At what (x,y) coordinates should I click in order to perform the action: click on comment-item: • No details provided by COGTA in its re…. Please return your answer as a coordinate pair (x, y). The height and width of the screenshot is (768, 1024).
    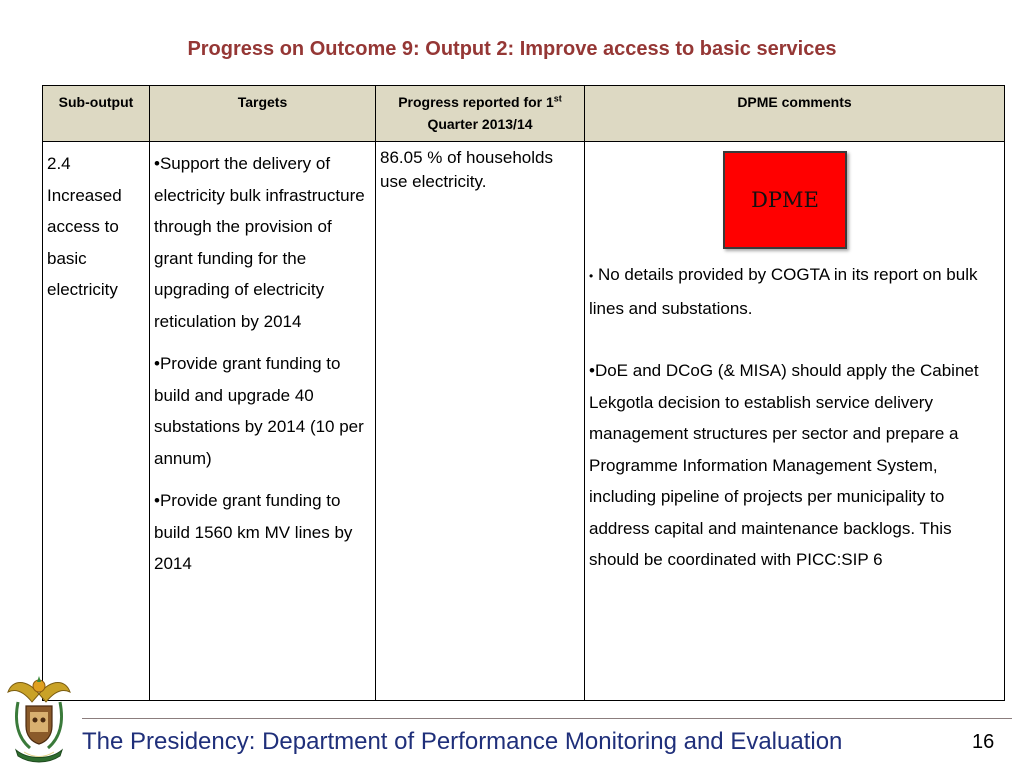
    Looking at the image, I should click on (794, 291).